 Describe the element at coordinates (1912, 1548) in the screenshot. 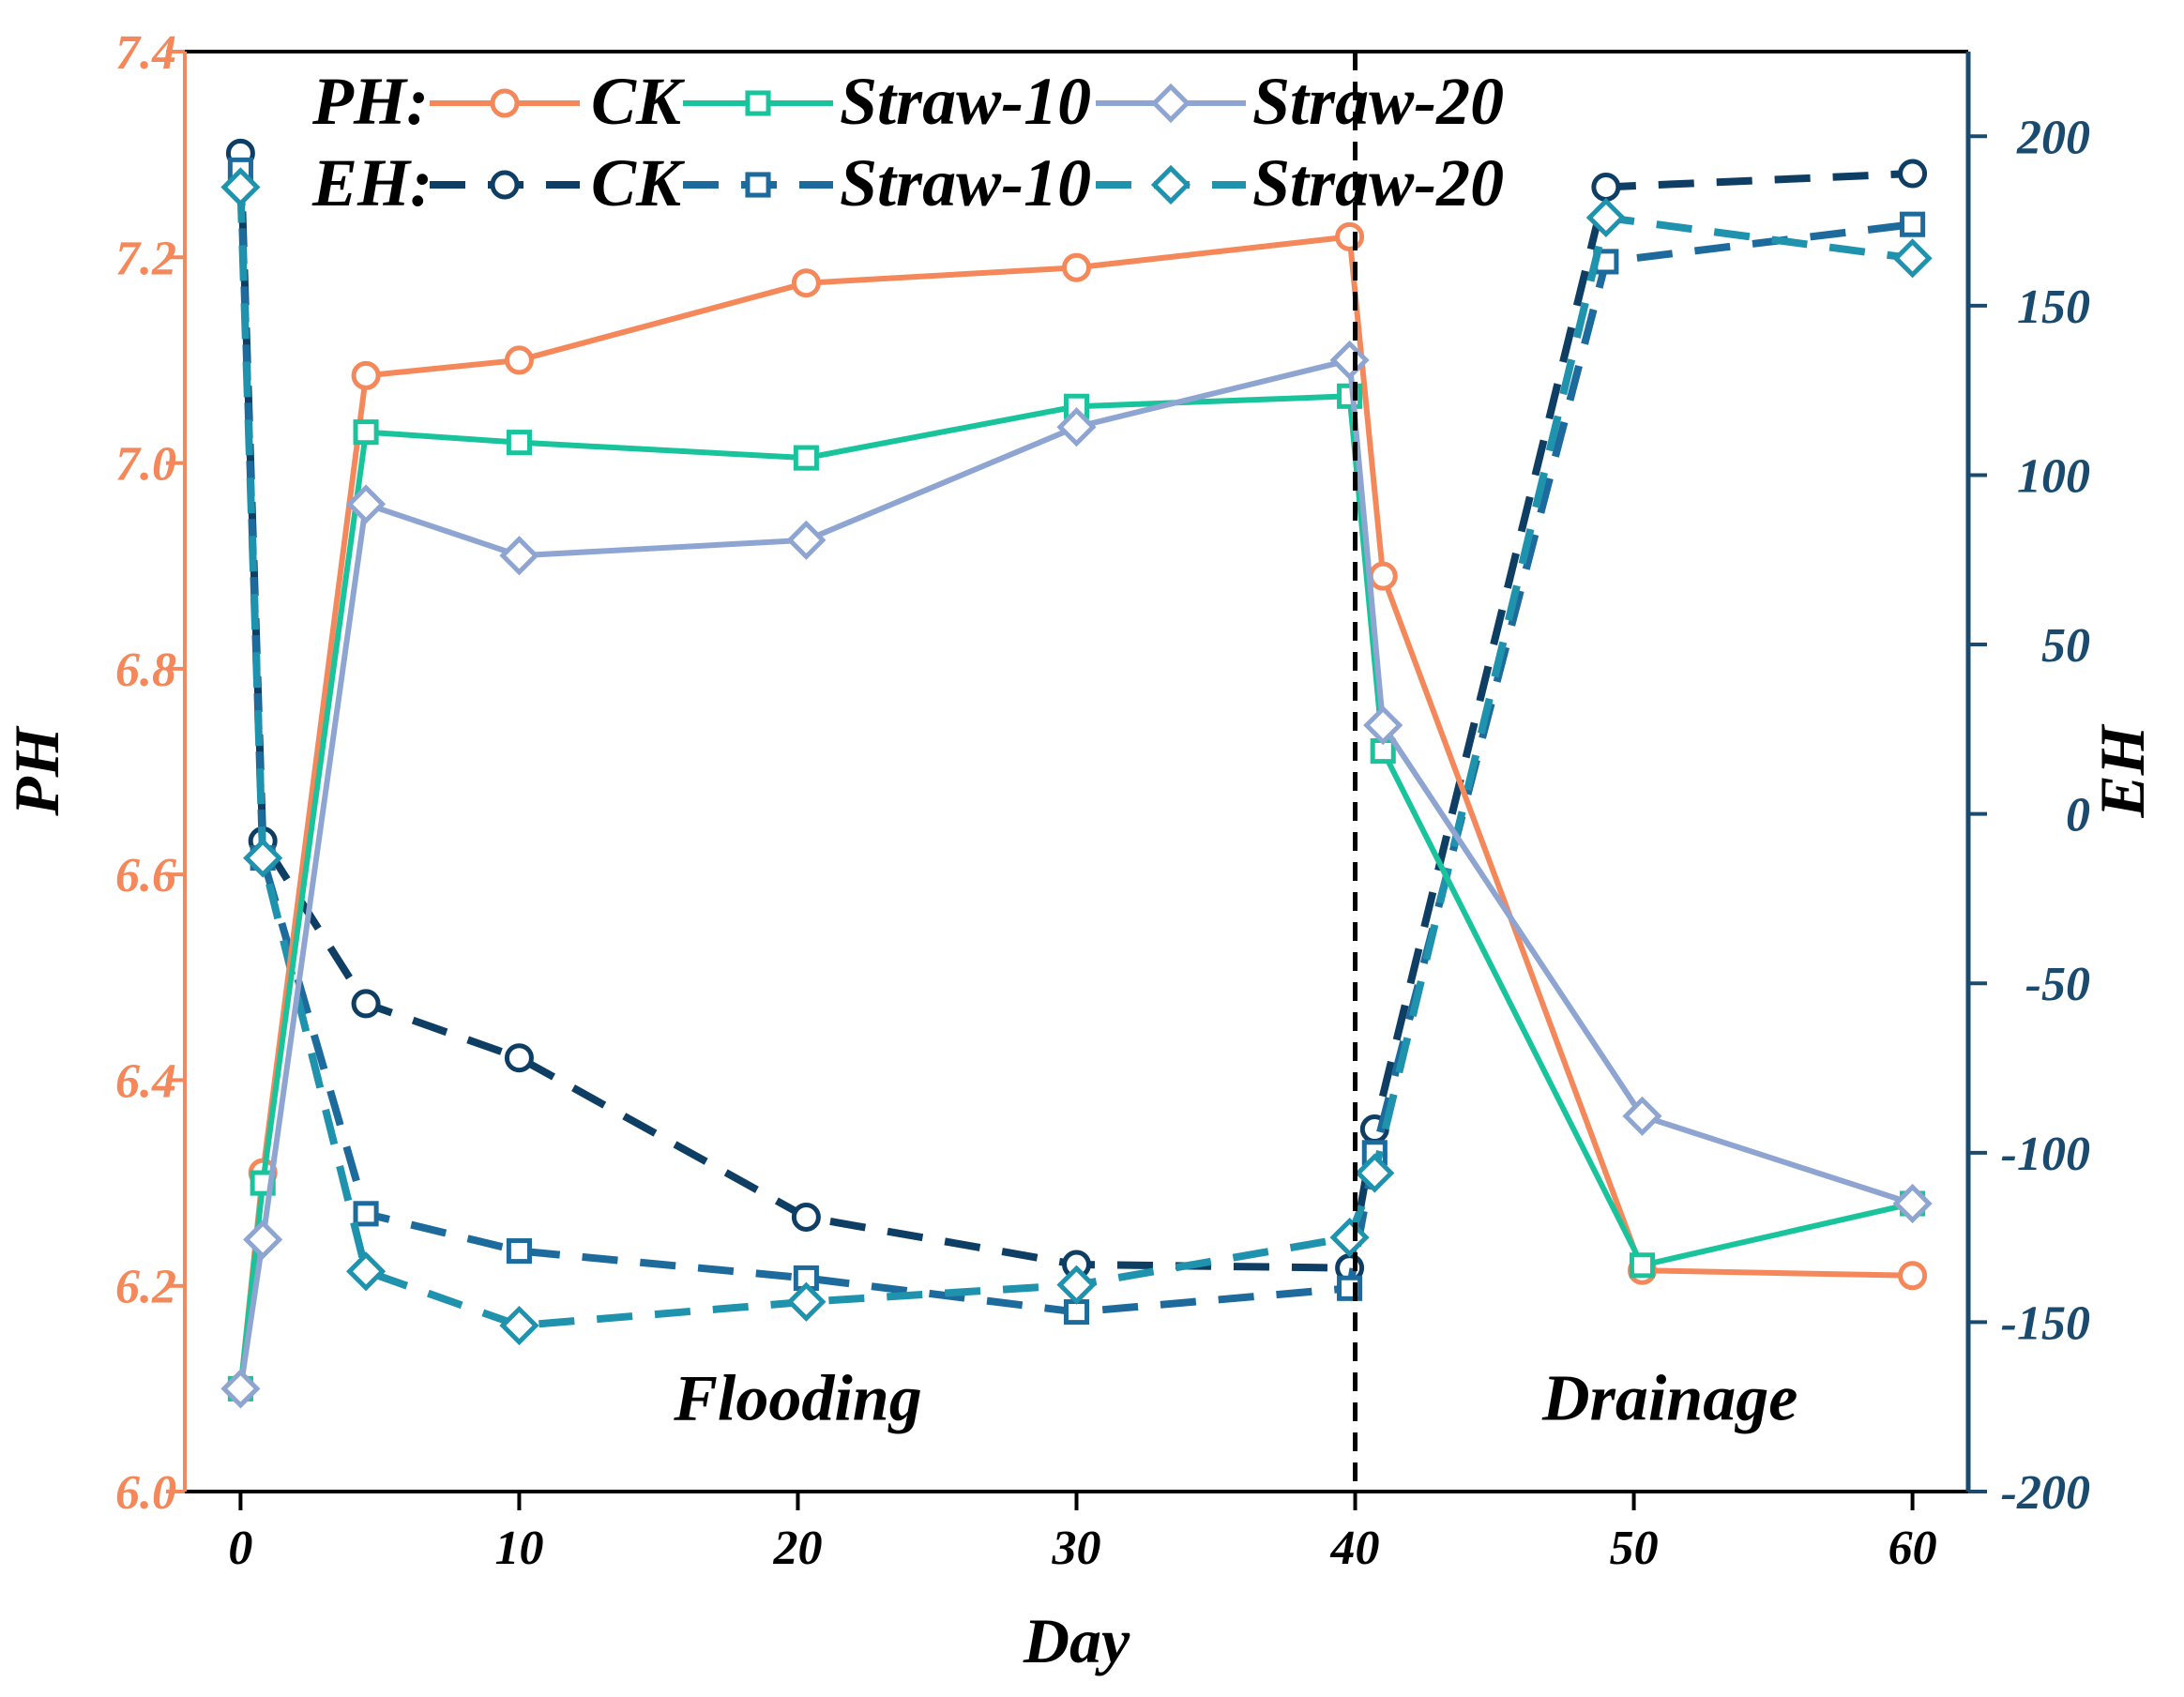

I see `x-tick-label: 60` at that location.